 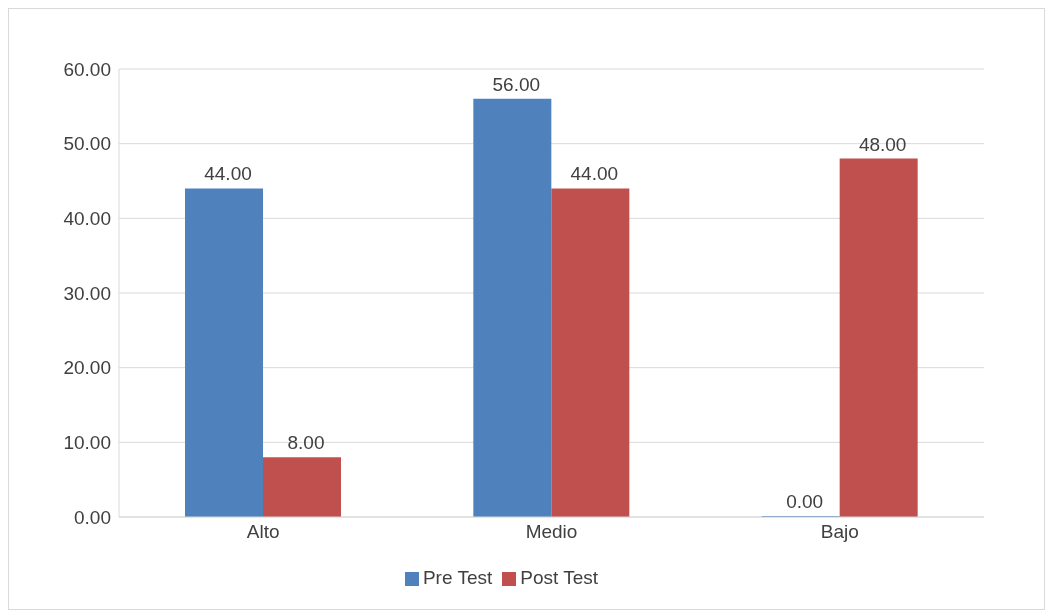 What do you see at coordinates (263, 532) in the screenshot?
I see `x-tick-label: Alto` at bounding box center [263, 532].